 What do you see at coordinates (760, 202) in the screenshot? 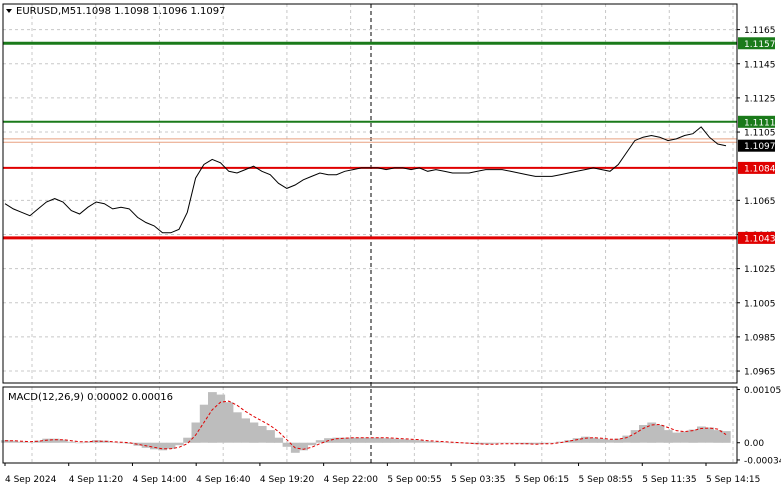
I see `y-tick-label: 1.1065` at bounding box center [760, 202].